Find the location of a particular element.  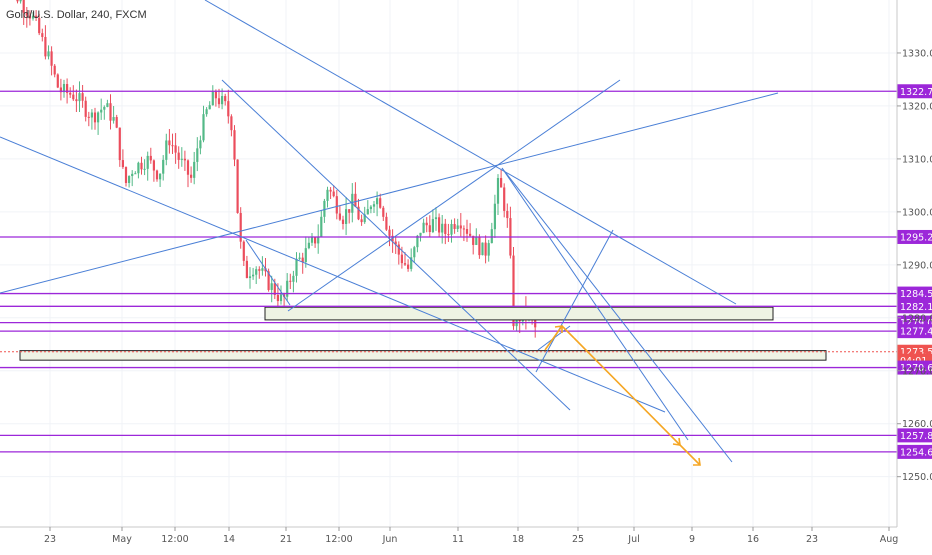

y-tick-label: 1290.00 is located at coordinates (917, 265).